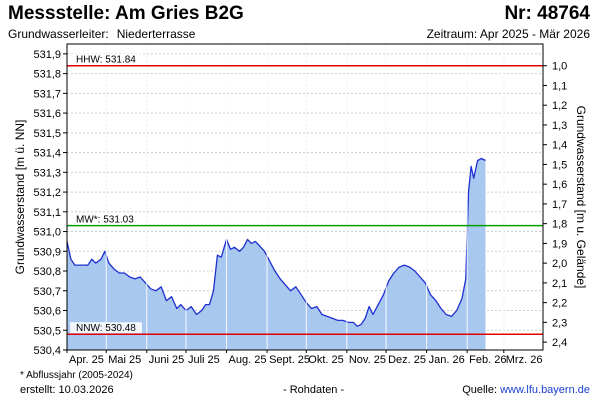  What do you see at coordinates (58, 34) in the screenshot?
I see `aquifer-label: Grundwasserleiter:` at bounding box center [58, 34].